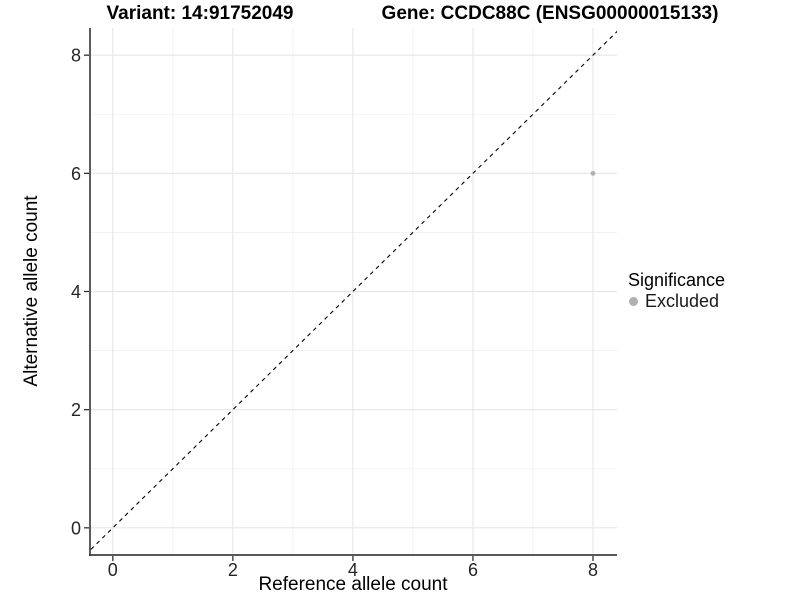  Describe the element at coordinates (682, 301) in the screenshot. I see `legend-item-label: Excluded` at that location.